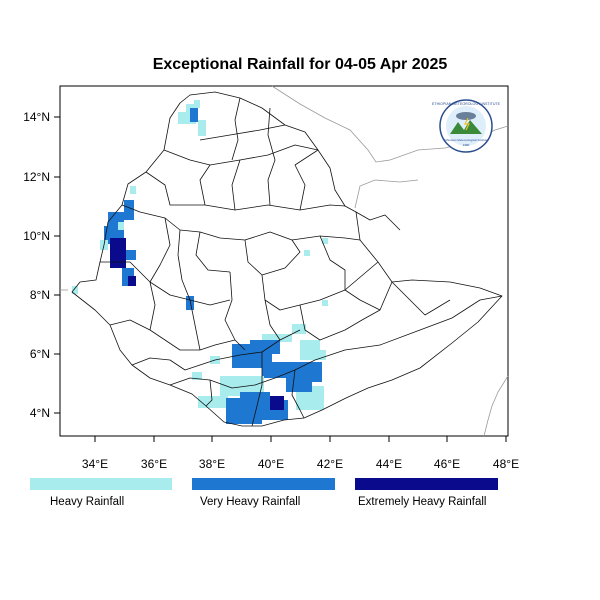 The width and height of the screenshot is (600, 600). What do you see at coordinates (466, 145) in the screenshot?
I see `logo-year: 1980` at bounding box center [466, 145].